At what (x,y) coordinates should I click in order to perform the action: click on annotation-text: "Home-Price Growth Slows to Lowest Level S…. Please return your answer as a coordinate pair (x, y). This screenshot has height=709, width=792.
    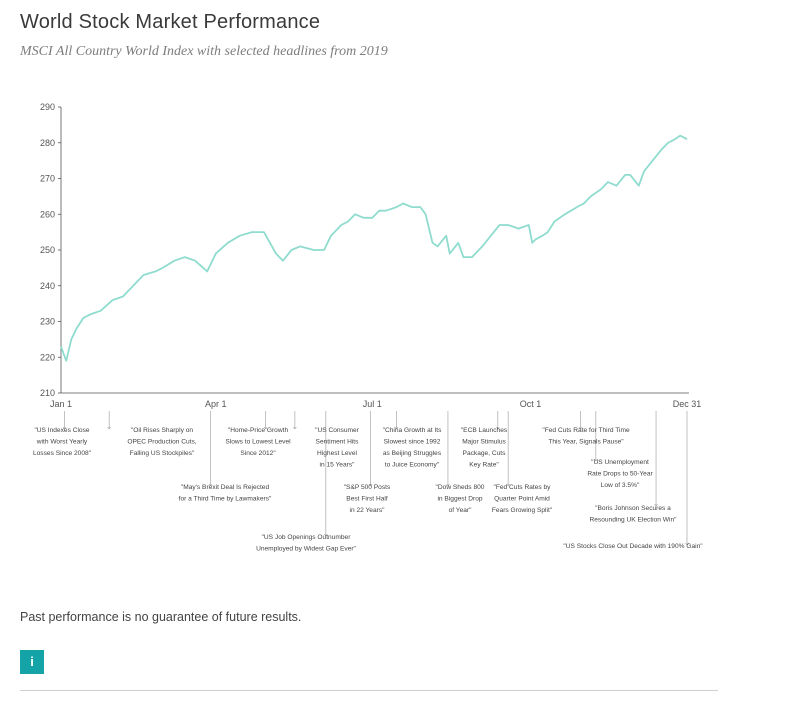
    Looking at the image, I should click on (258, 442).